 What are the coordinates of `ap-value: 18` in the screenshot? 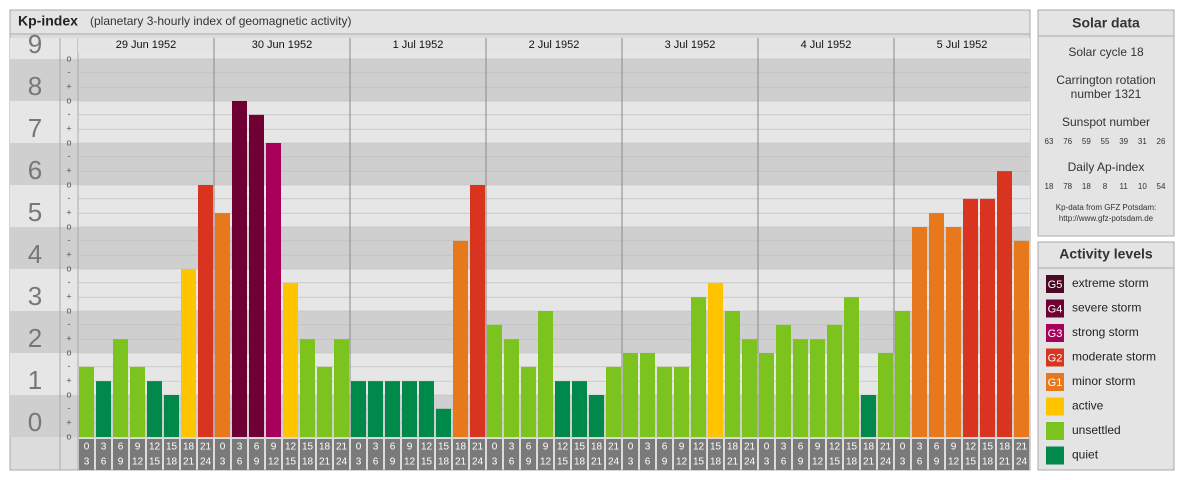 It's located at (1049, 186).